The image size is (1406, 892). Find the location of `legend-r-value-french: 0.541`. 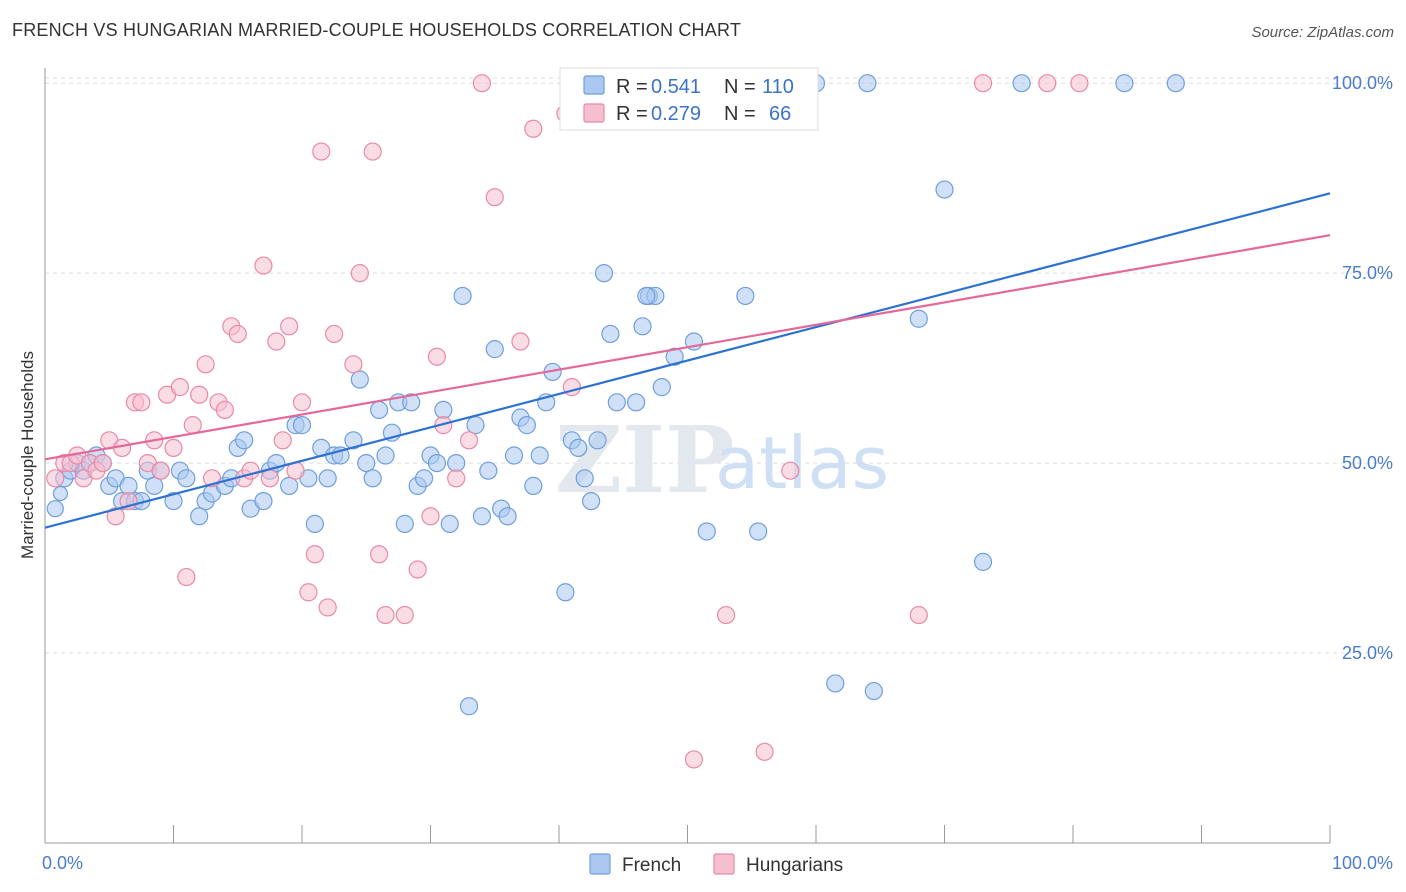

legend-r-value-french: 0.541 is located at coordinates (676, 87).